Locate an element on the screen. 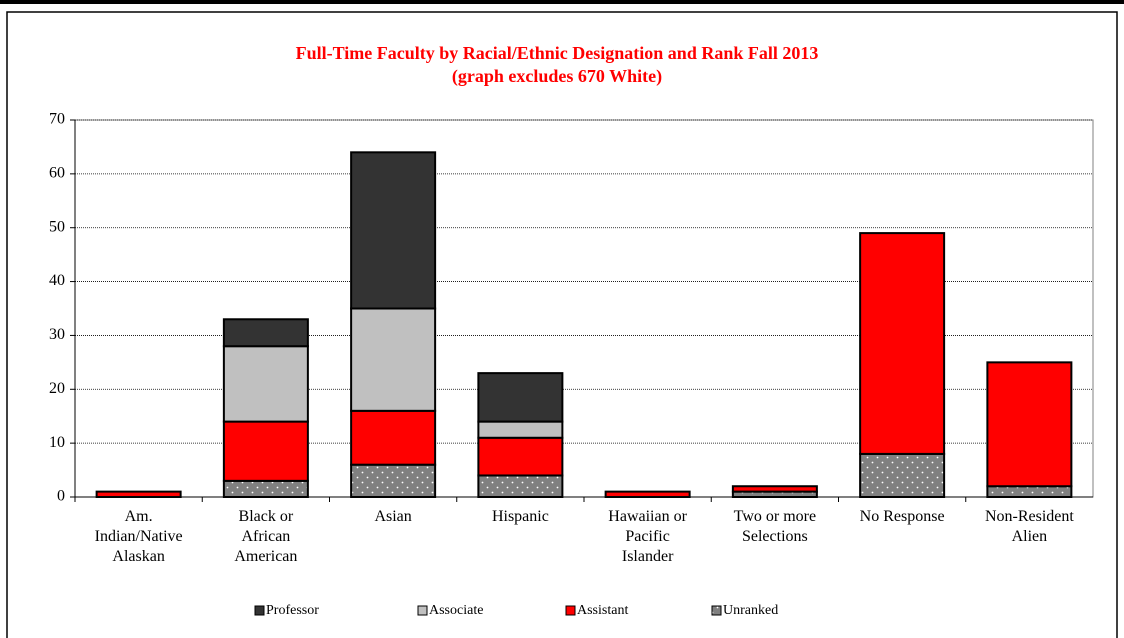  label-line: Alaskan is located at coordinates (138, 556).